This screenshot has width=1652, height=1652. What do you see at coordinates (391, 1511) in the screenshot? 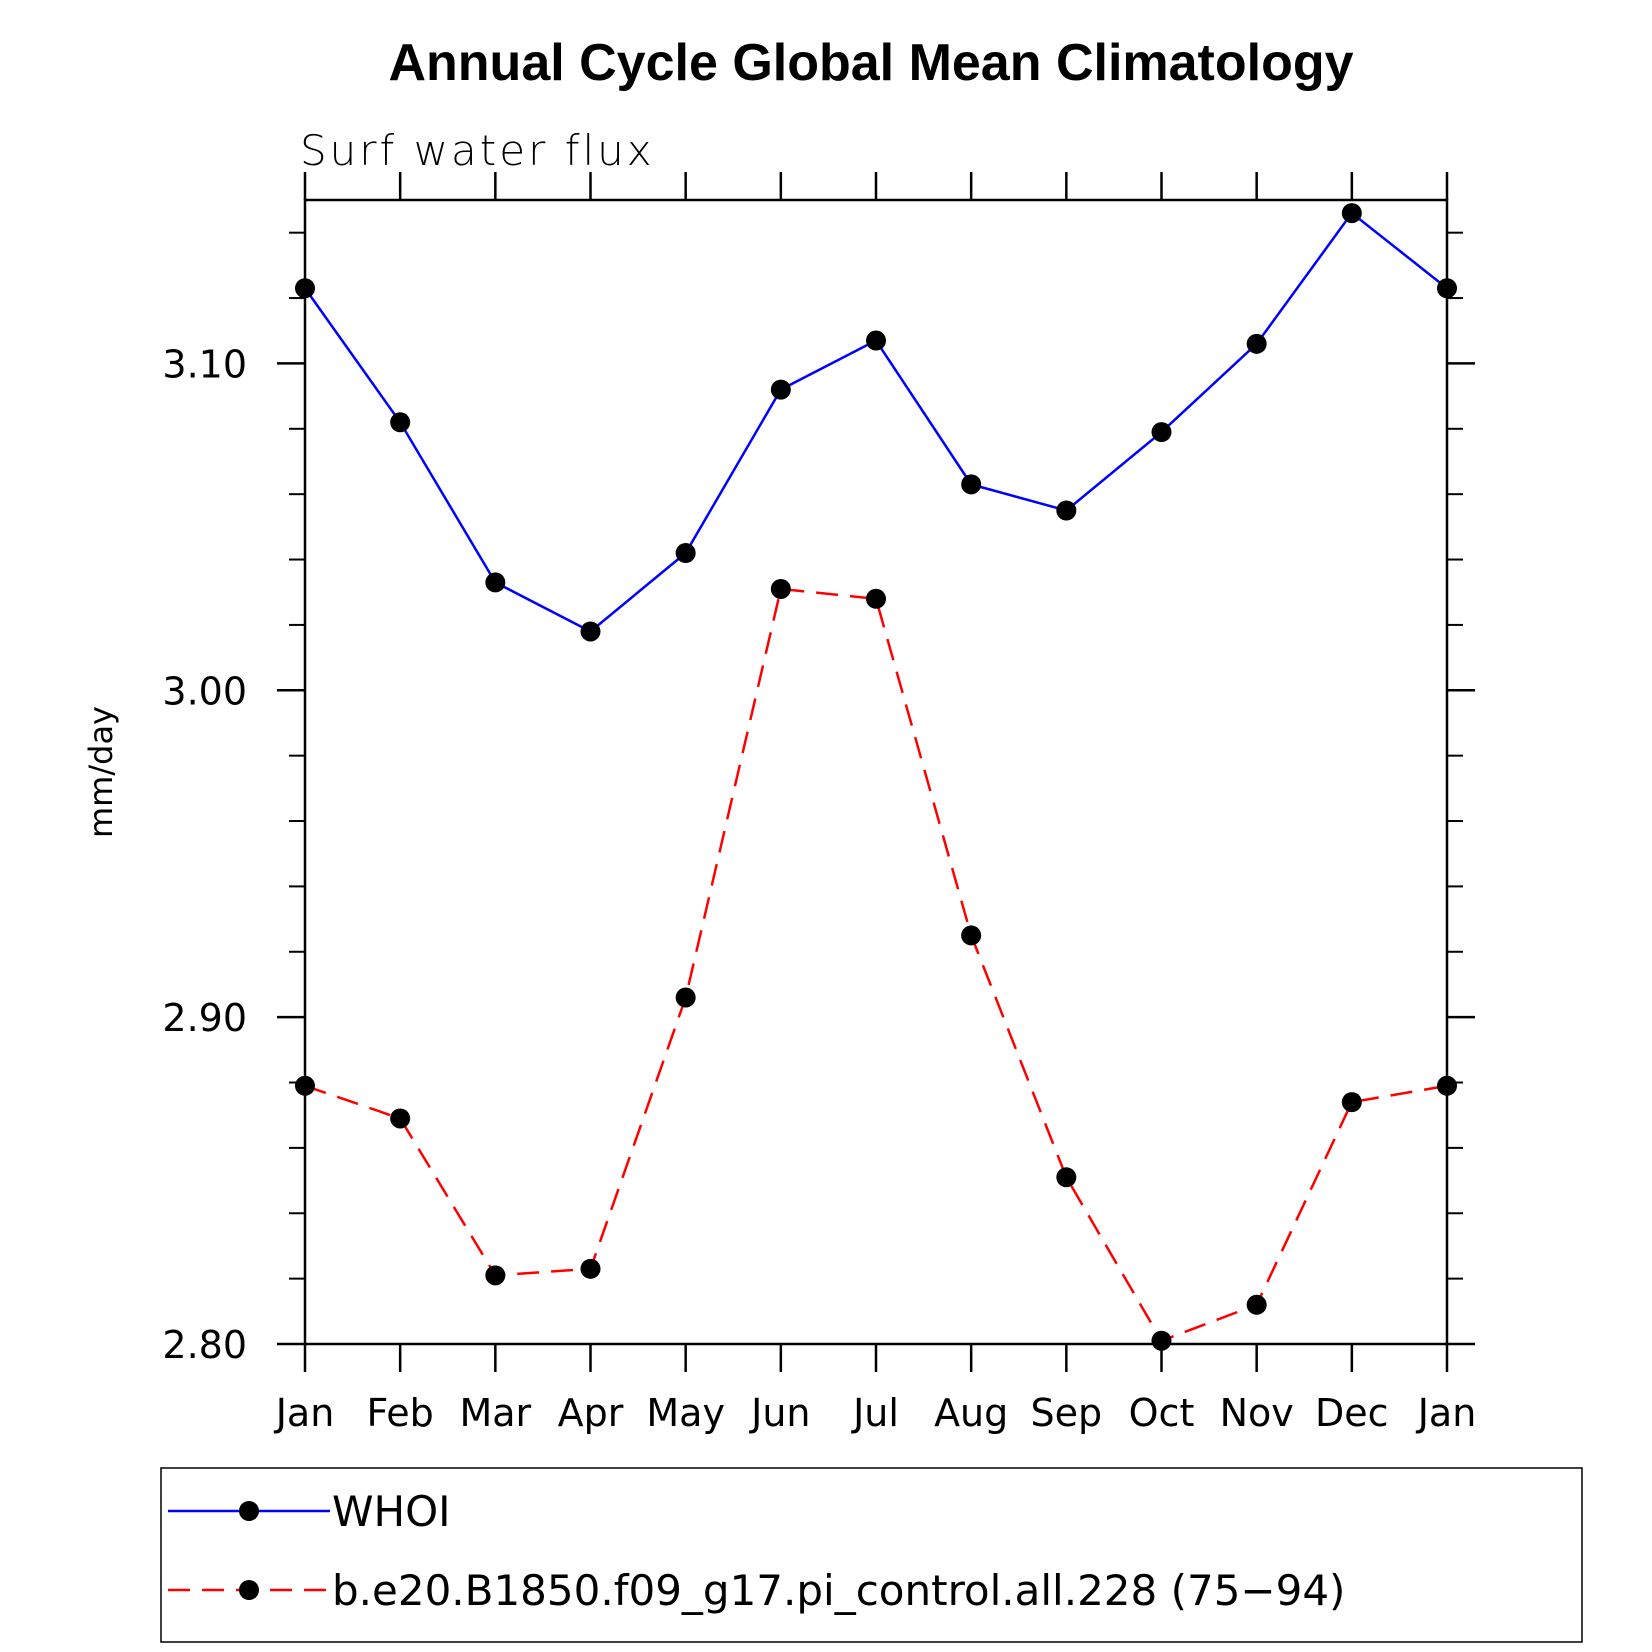
I see `legend-label-whoi: WHOI` at bounding box center [391, 1511].